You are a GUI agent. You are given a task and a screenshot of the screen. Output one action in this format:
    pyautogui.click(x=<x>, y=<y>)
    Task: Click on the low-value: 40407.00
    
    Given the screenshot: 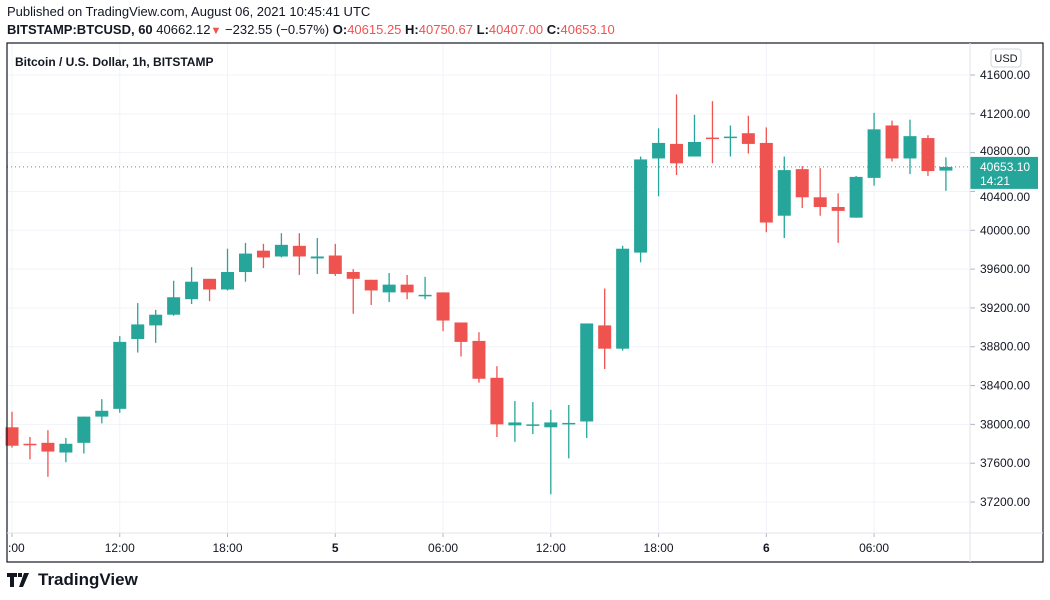 What is the action you would take?
    pyautogui.click(x=516, y=29)
    